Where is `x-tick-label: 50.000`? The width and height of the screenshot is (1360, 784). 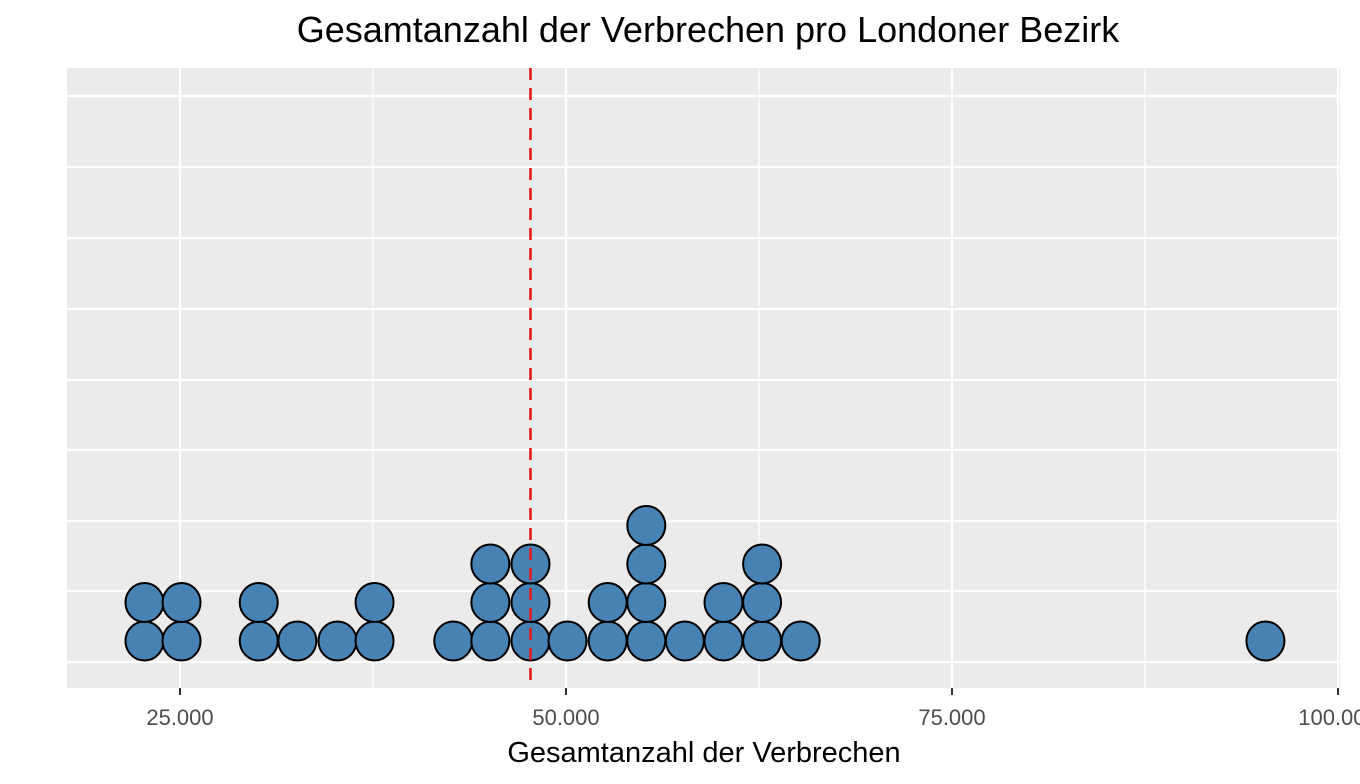 x-tick-label: 50.000 is located at coordinates (565, 717).